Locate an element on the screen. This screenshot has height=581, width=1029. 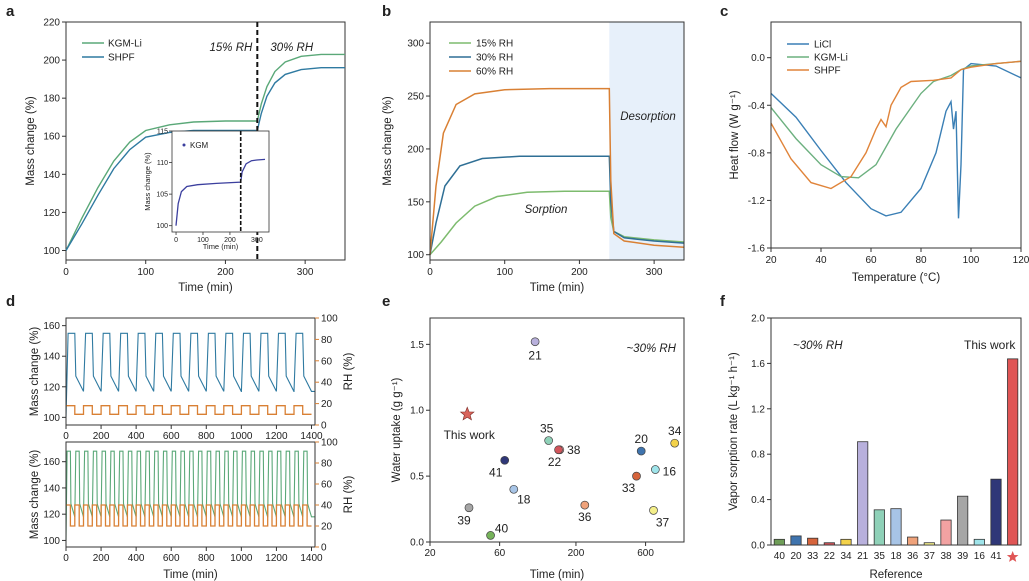
annotation-15rh: 15% RH is located at coordinates (231, 48).